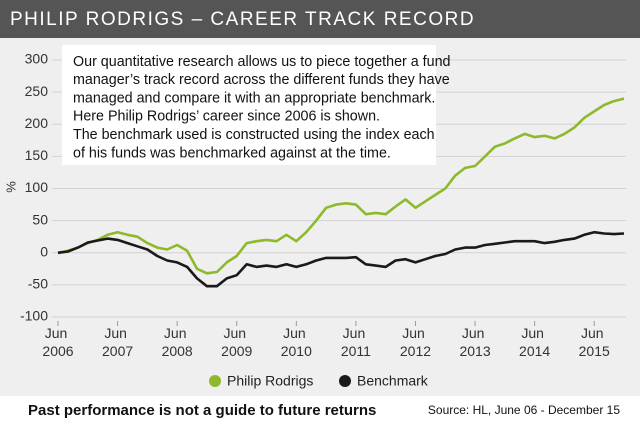 This screenshot has width=640, height=438. What do you see at coordinates (37, 155) in the screenshot?
I see `y-tick-label: 150` at bounding box center [37, 155].